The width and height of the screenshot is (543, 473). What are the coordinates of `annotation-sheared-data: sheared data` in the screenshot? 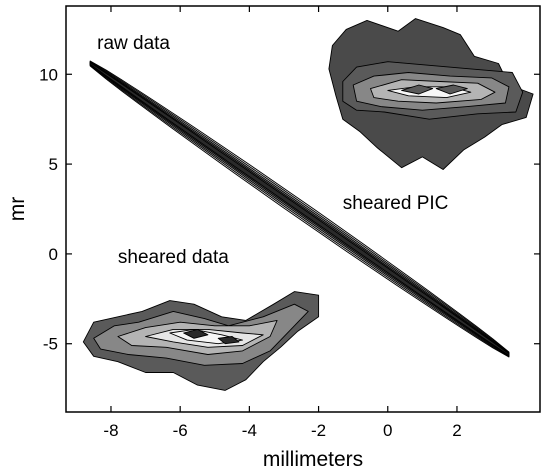 It's located at (173, 257).